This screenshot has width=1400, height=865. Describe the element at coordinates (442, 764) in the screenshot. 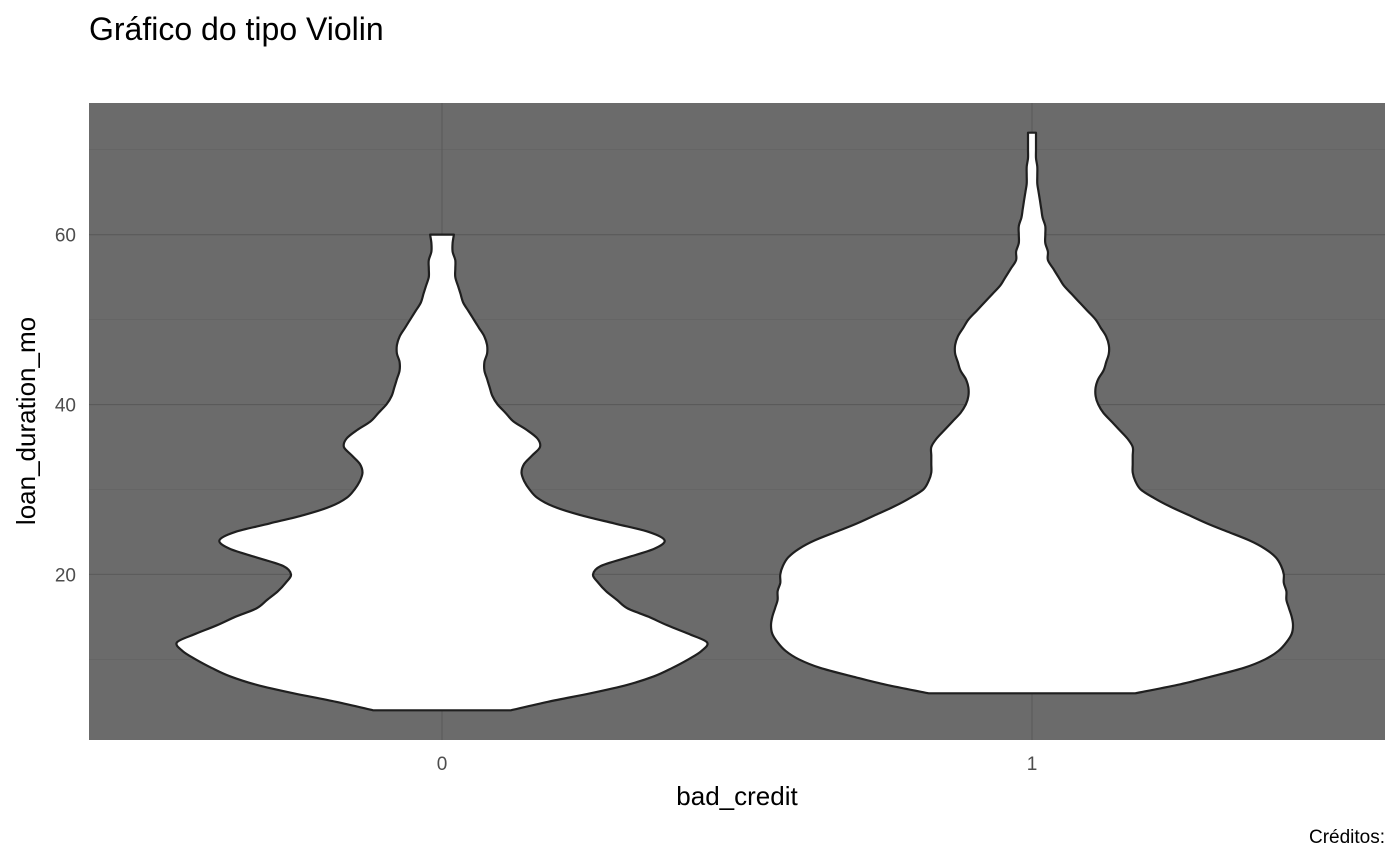

I see `x-tick-label: 0` at that location.